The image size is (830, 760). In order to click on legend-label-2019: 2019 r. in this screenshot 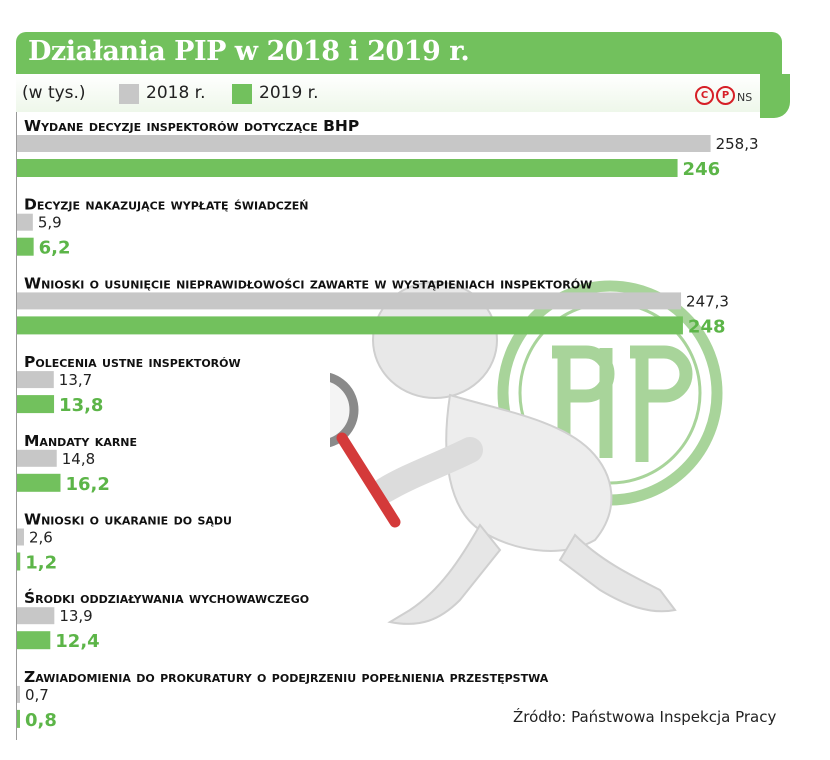, I will do `click(289, 93)`.